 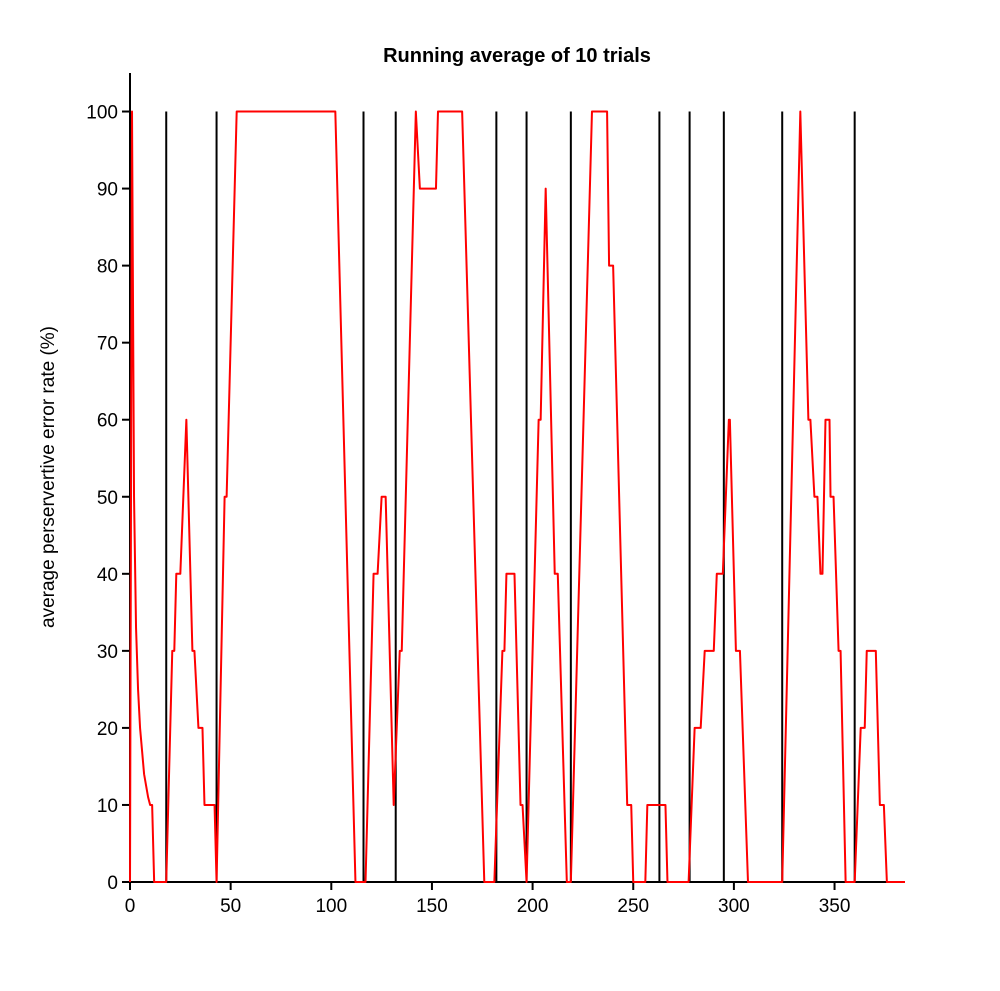 What do you see at coordinates (633, 906) in the screenshot?
I see `x-tick-label: 250` at bounding box center [633, 906].